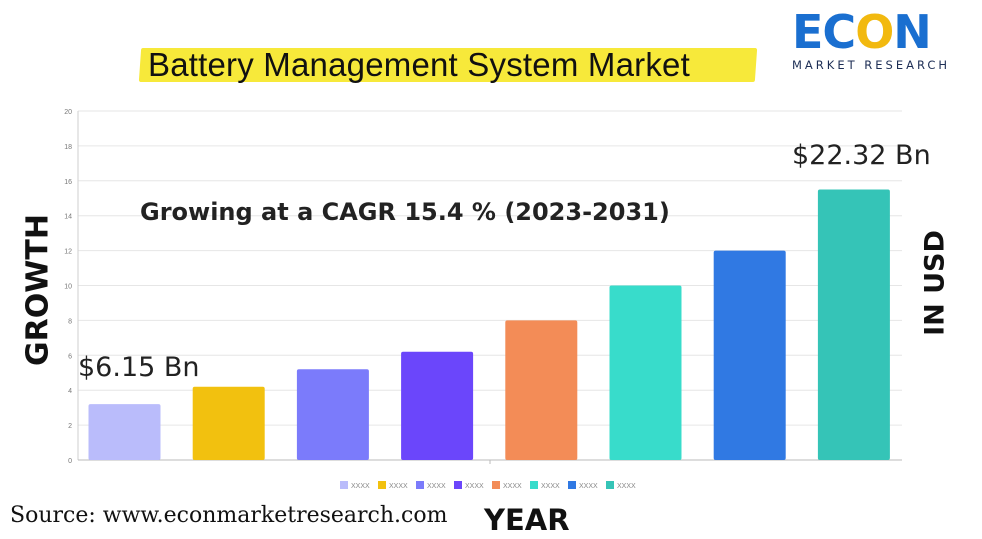  Describe the element at coordinates (70, 461) in the screenshot. I see `y-tick-label: 0` at that location.